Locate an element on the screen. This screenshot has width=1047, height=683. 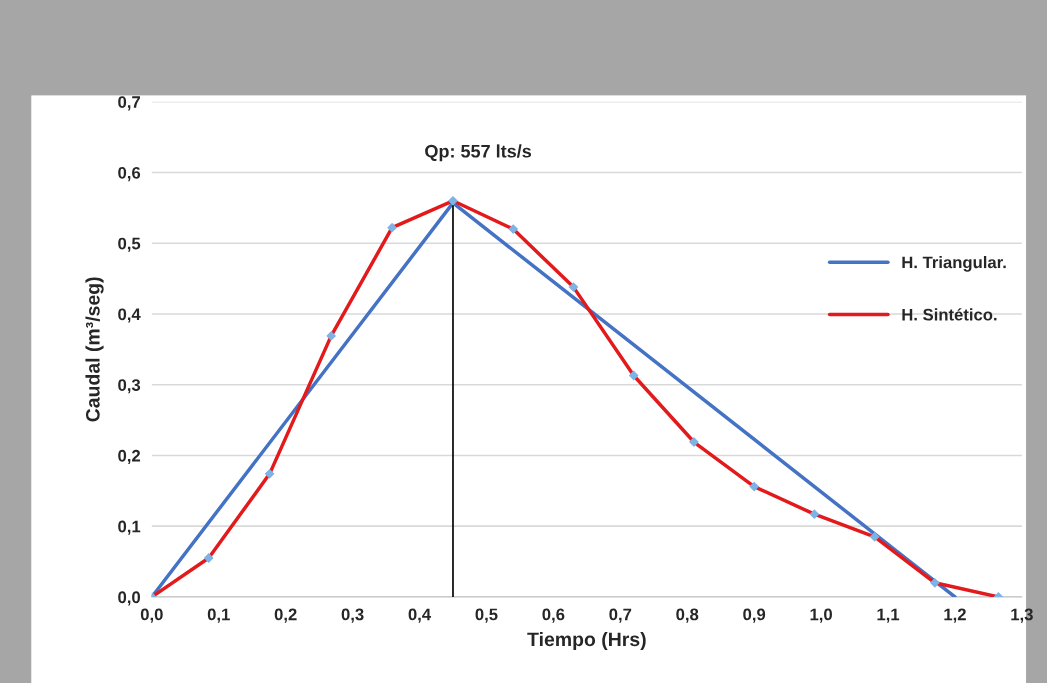
y-tick-label: 0,4 is located at coordinates (129, 315).